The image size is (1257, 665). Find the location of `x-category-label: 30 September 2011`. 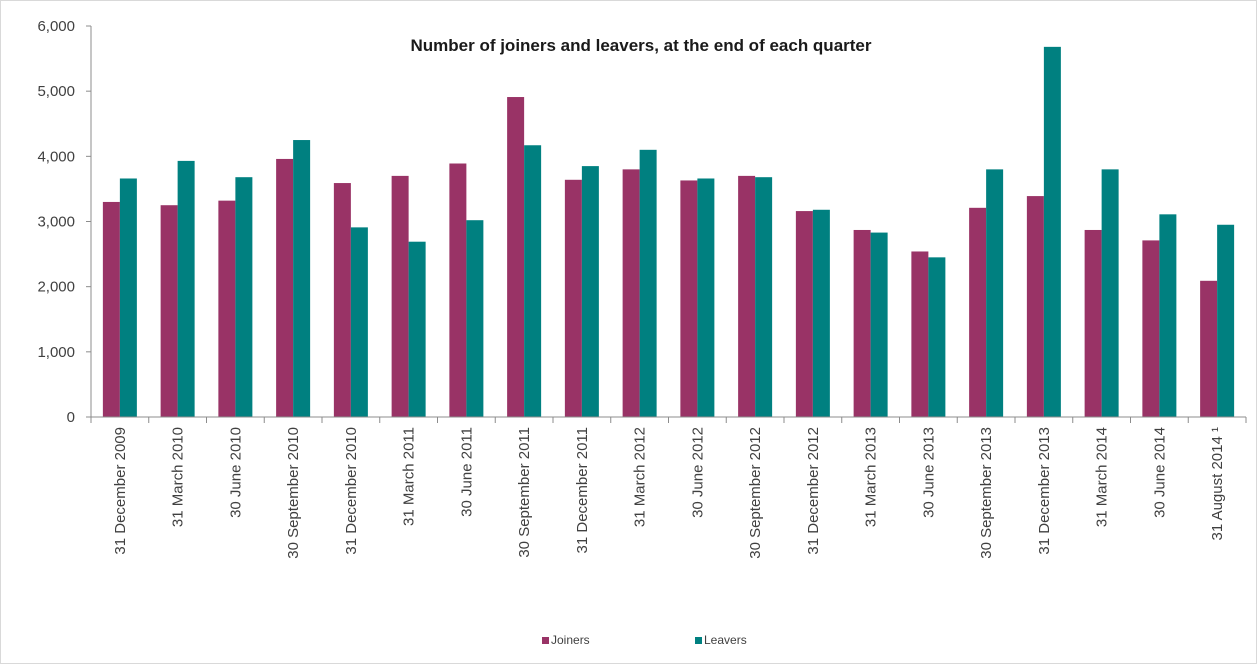

x-category-label: 30 September 2011 is located at coordinates (524, 492).